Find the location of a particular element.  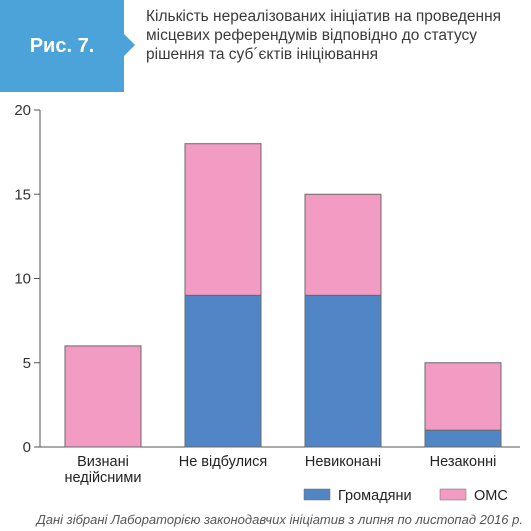

x-tick-label: Незаконні is located at coordinates (463, 462).